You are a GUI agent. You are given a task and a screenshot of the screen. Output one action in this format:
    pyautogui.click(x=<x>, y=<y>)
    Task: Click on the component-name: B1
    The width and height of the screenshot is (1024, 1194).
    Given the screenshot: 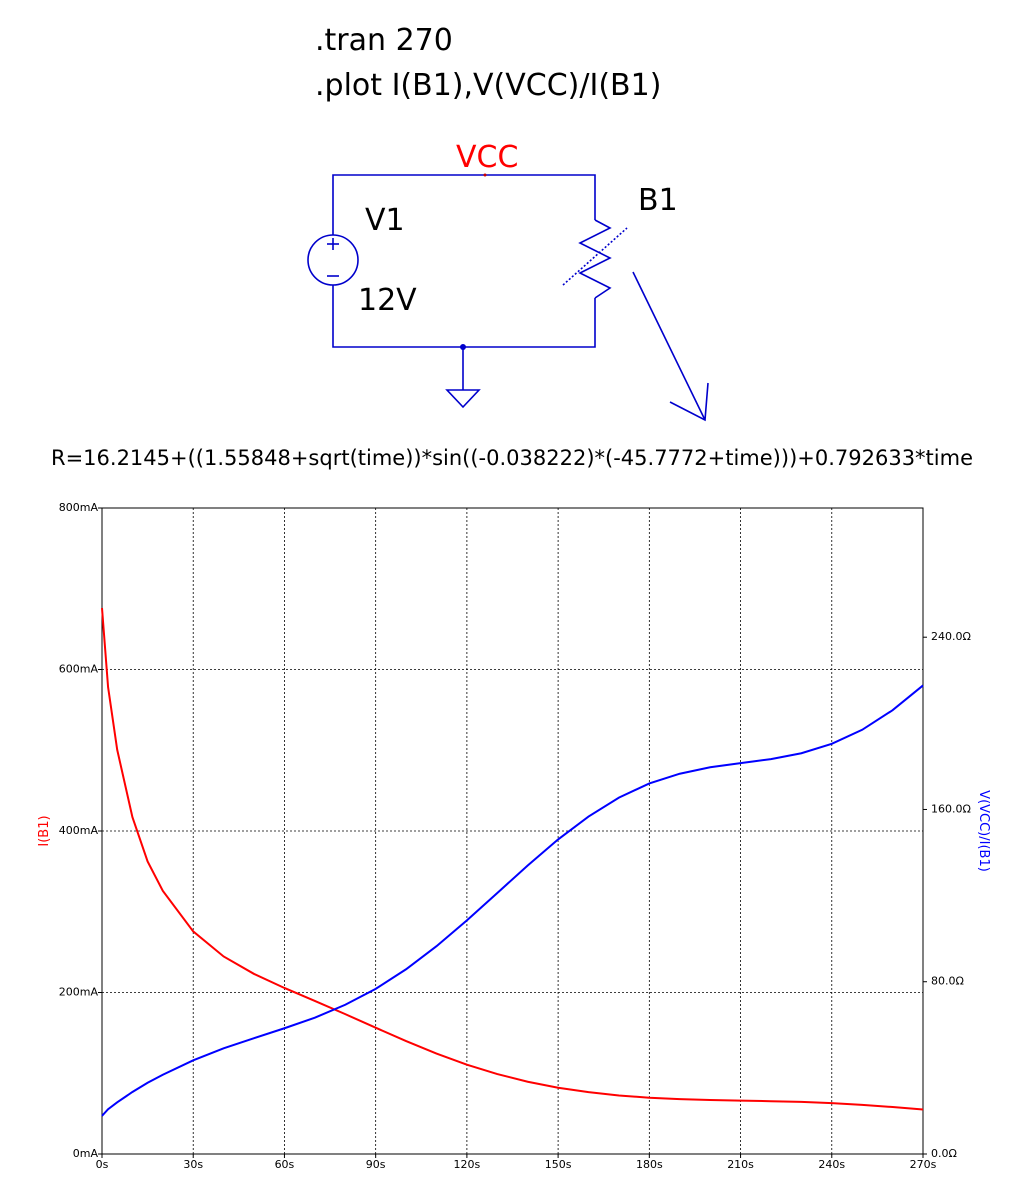 What is the action you would take?
    pyautogui.click(x=658, y=200)
    